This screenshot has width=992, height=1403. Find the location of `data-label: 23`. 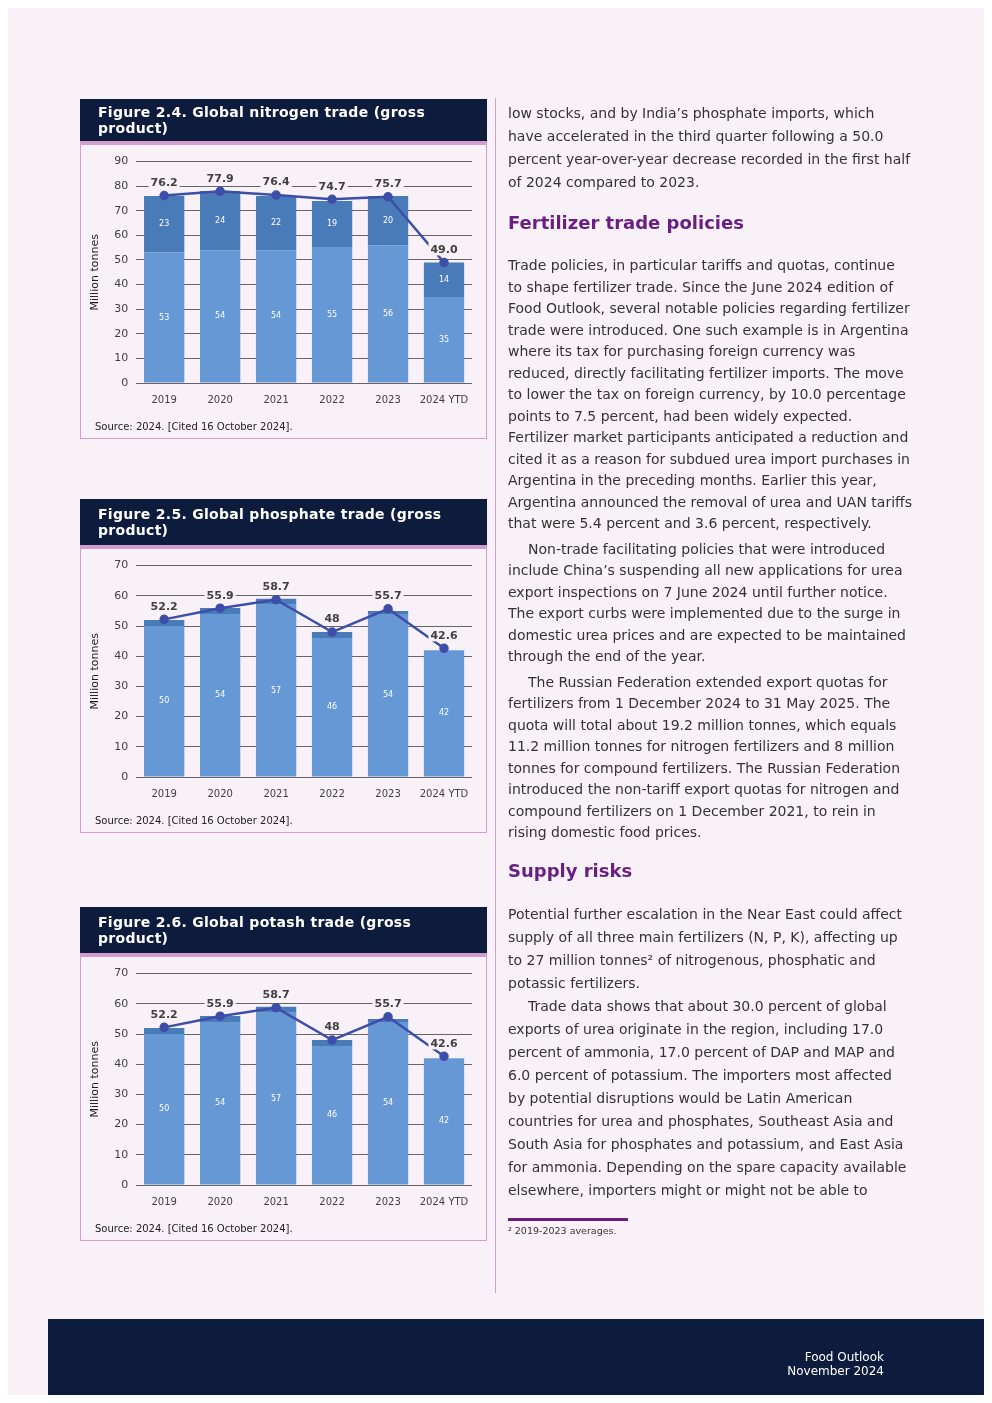

data-label: 23 is located at coordinates (164, 224).